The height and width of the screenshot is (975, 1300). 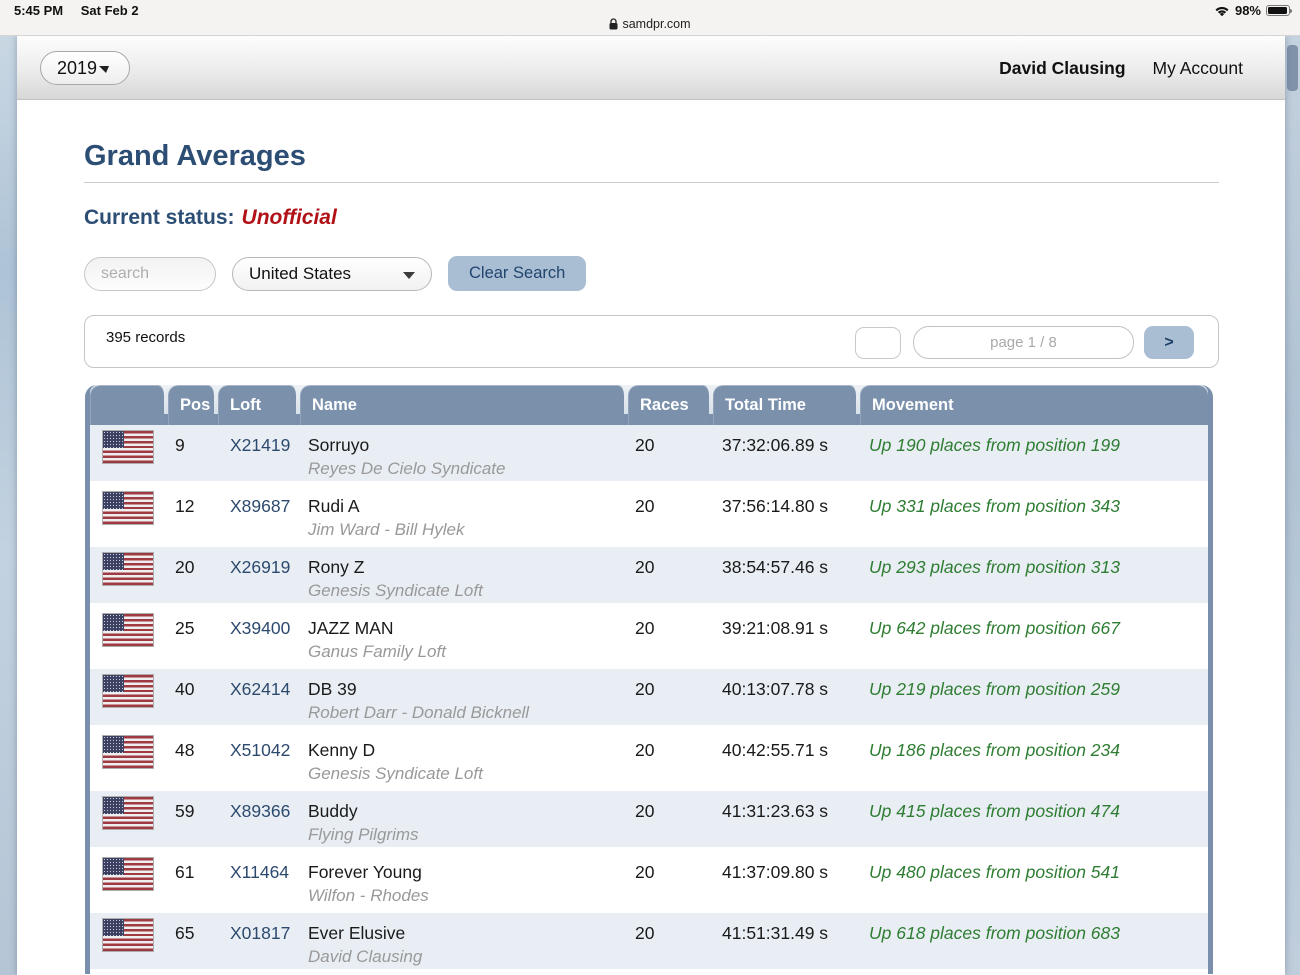 What do you see at coordinates (775, 811) in the screenshot?
I see `total-time-cell: 41:31:23.63 s` at bounding box center [775, 811].